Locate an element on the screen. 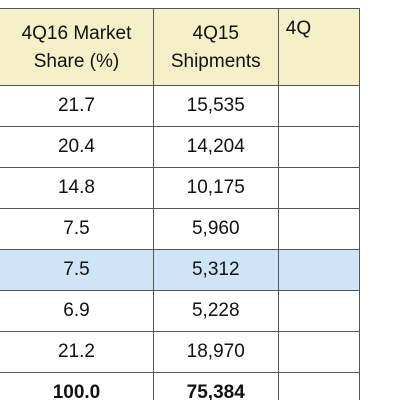 The image size is (400, 400). table-row: 6.9 5,228 is located at coordinates (180, 311).